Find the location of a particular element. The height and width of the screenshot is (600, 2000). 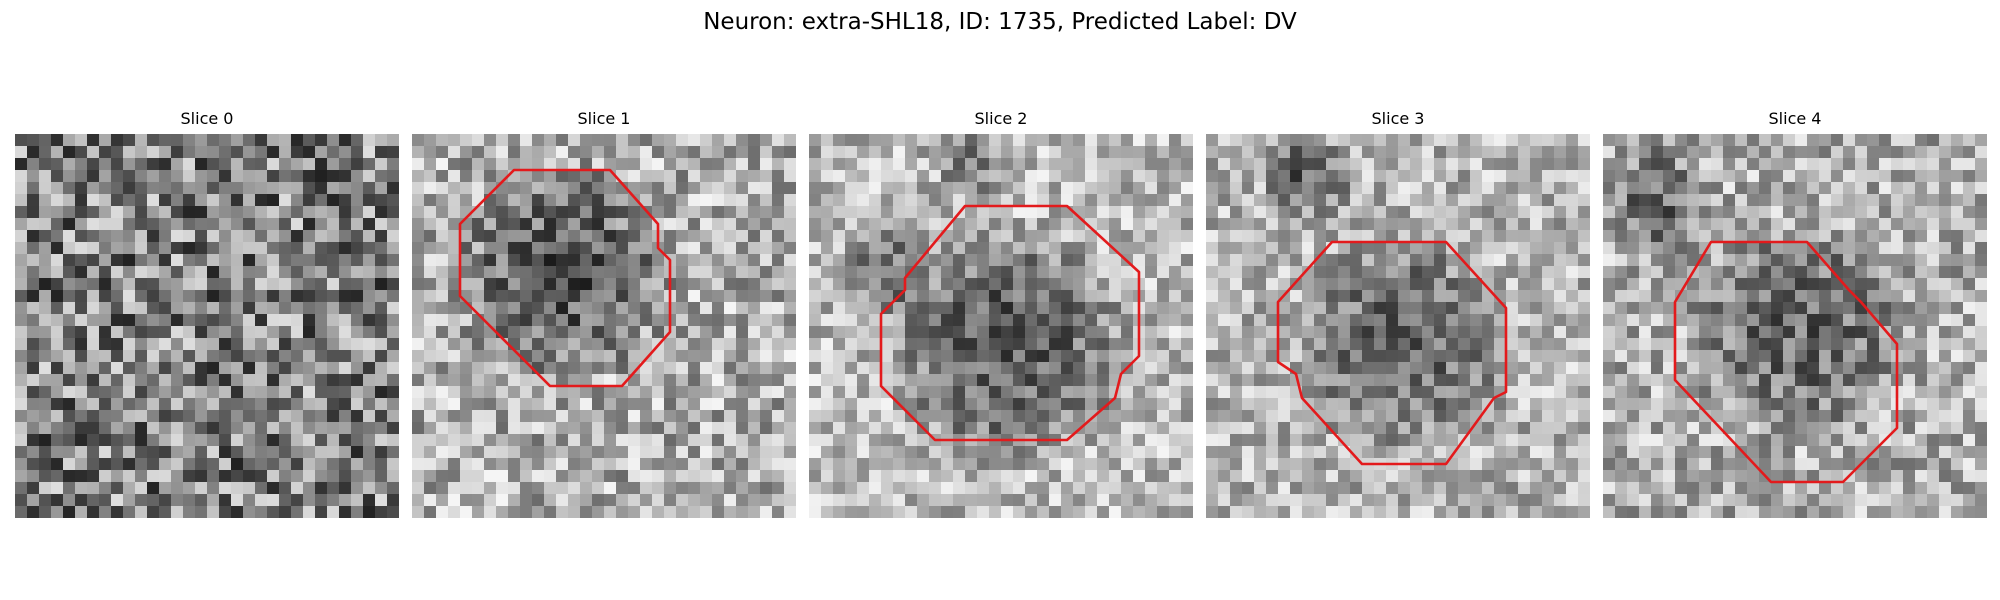

slice-title: Slice 1 is located at coordinates (604, 118).